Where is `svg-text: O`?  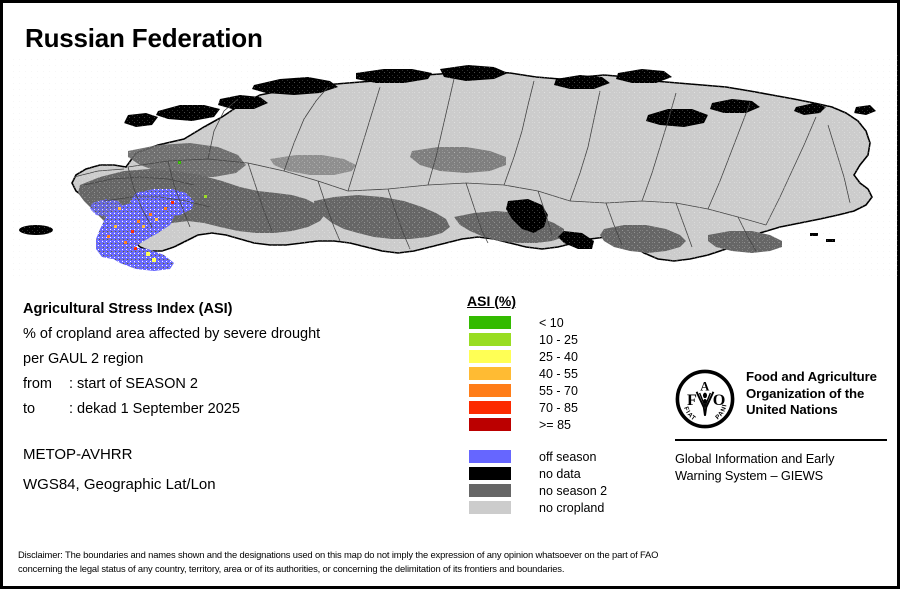
svg-text: O is located at coordinates (719, 400).